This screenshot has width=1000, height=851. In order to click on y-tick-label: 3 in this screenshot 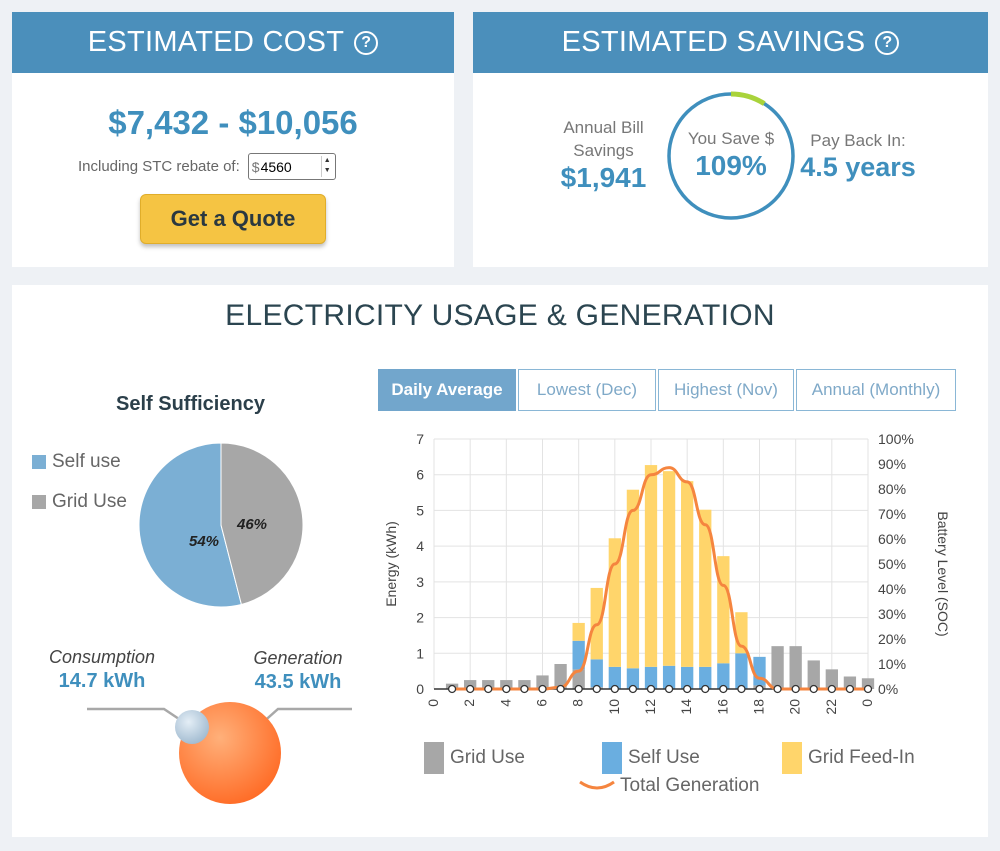, I will do `click(420, 582)`.